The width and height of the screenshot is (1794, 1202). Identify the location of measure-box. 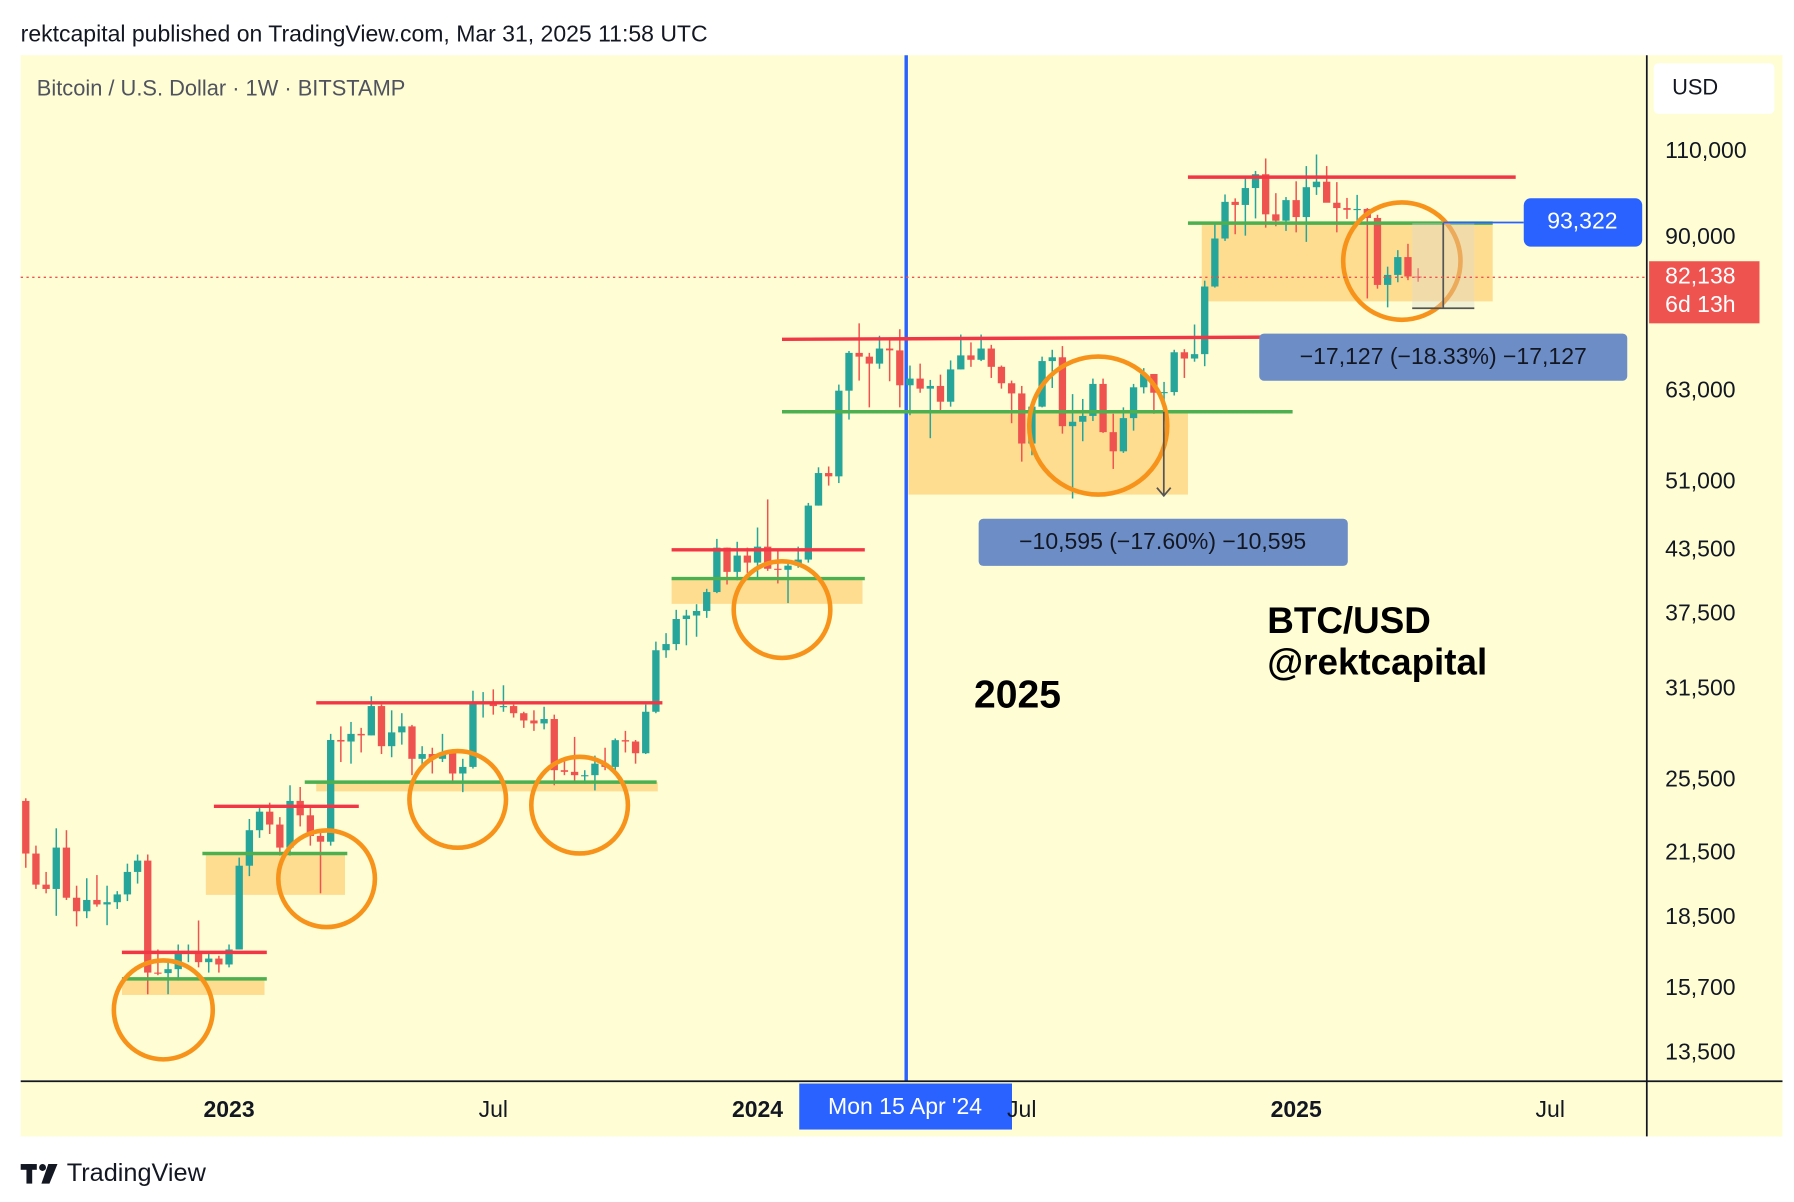
(1163, 542).